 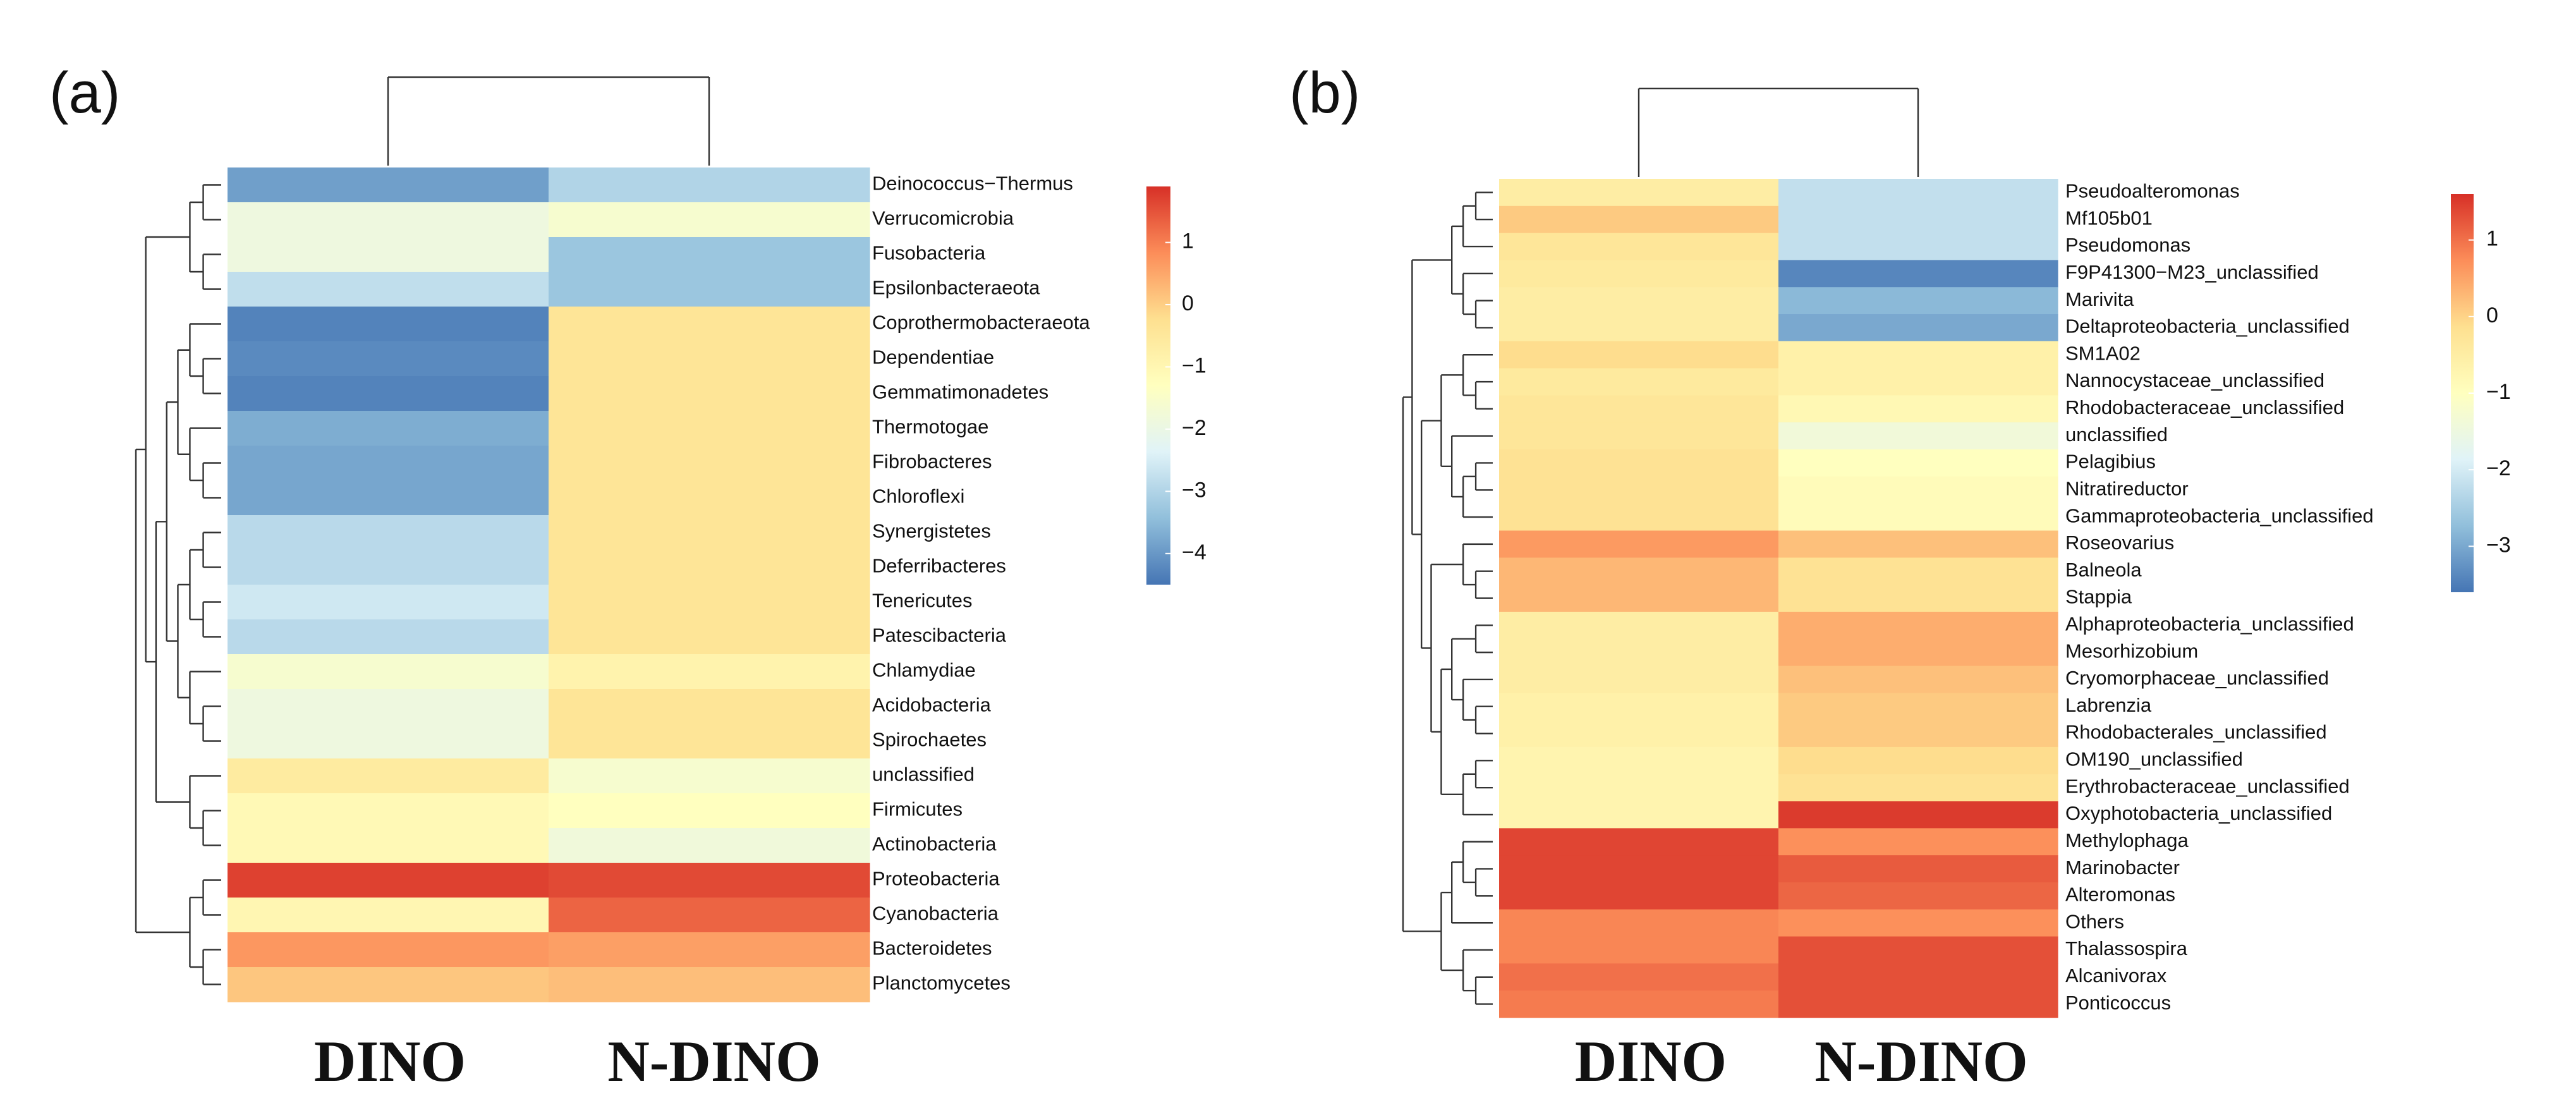 What do you see at coordinates (932, 705) in the screenshot?
I see `row-label-acidobacteria: Acidobacteria` at bounding box center [932, 705].